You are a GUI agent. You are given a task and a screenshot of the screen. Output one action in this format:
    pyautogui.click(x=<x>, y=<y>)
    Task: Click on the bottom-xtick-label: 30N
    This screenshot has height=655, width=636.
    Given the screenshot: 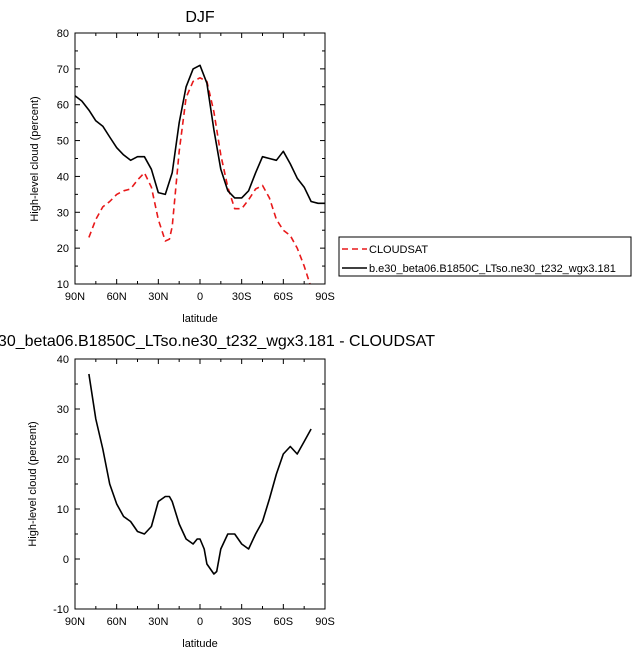 What is the action you would take?
    pyautogui.click(x=158, y=622)
    